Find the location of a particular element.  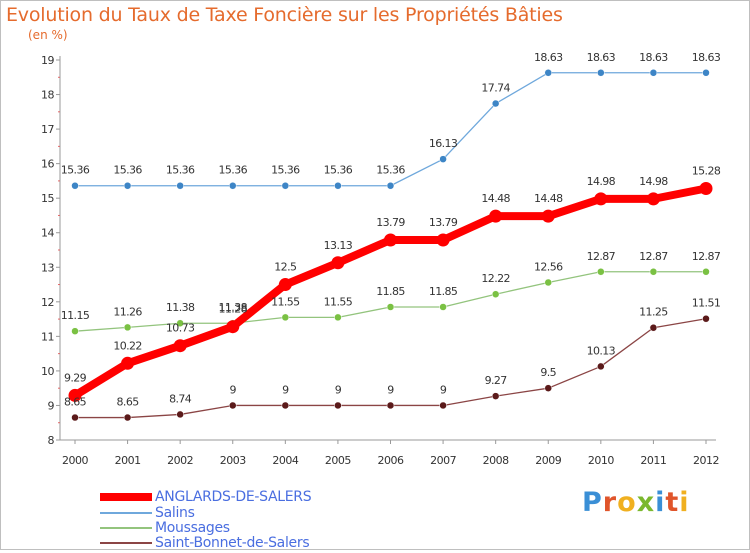

data-label-anglards-de-salers: 10.73 is located at coordinates (180, 328).